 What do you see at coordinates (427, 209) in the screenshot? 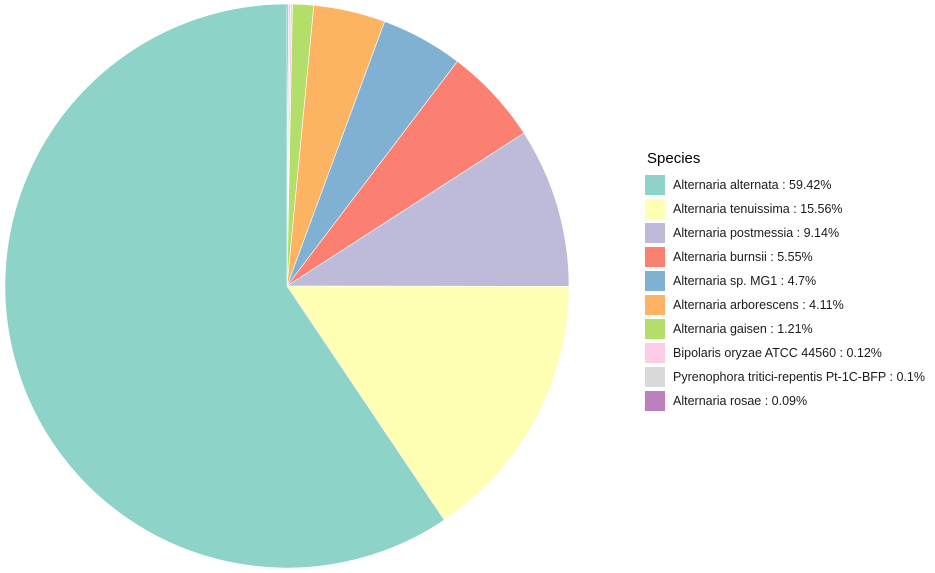
I see `pie-slice-alternaria-postmessia` at bounding box center [427, 209].